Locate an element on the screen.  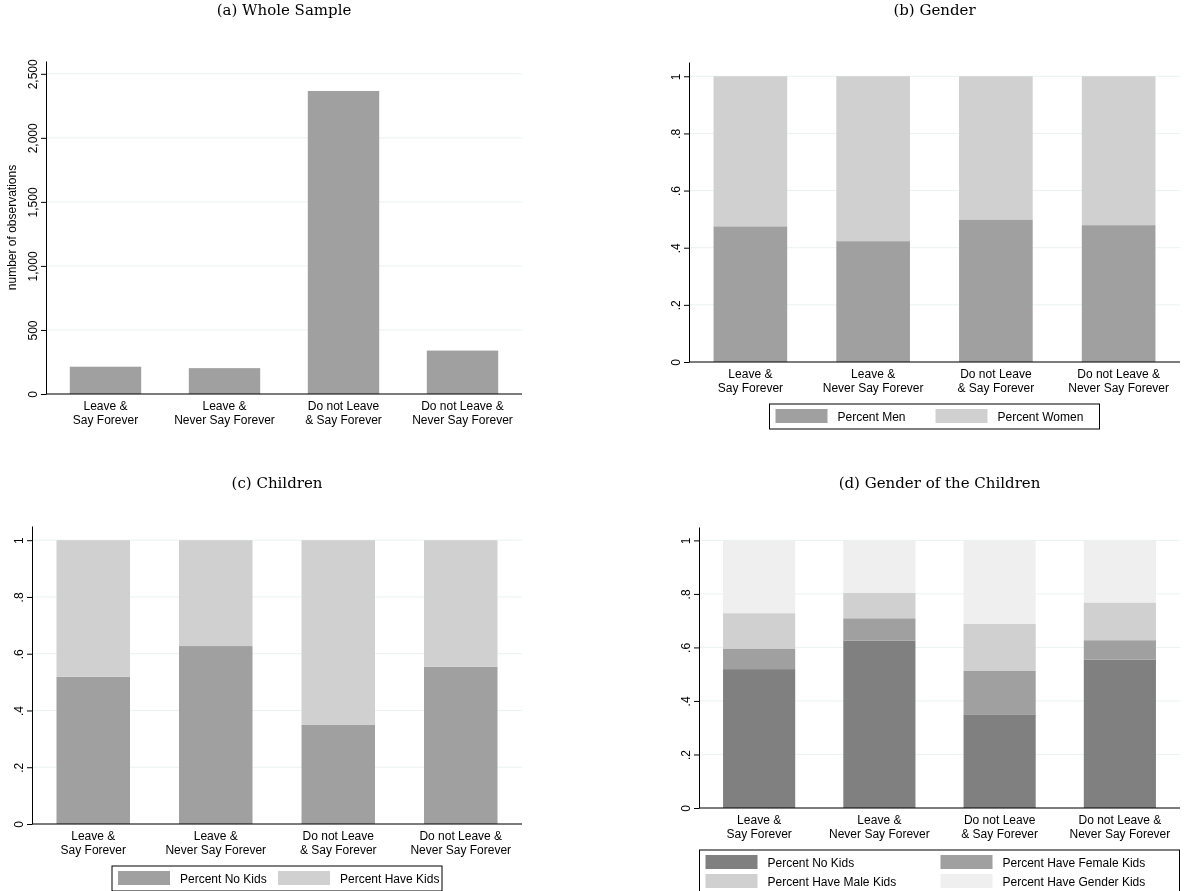
chart-title: (d) Gender of the Children is located at coordinates (939, 483).